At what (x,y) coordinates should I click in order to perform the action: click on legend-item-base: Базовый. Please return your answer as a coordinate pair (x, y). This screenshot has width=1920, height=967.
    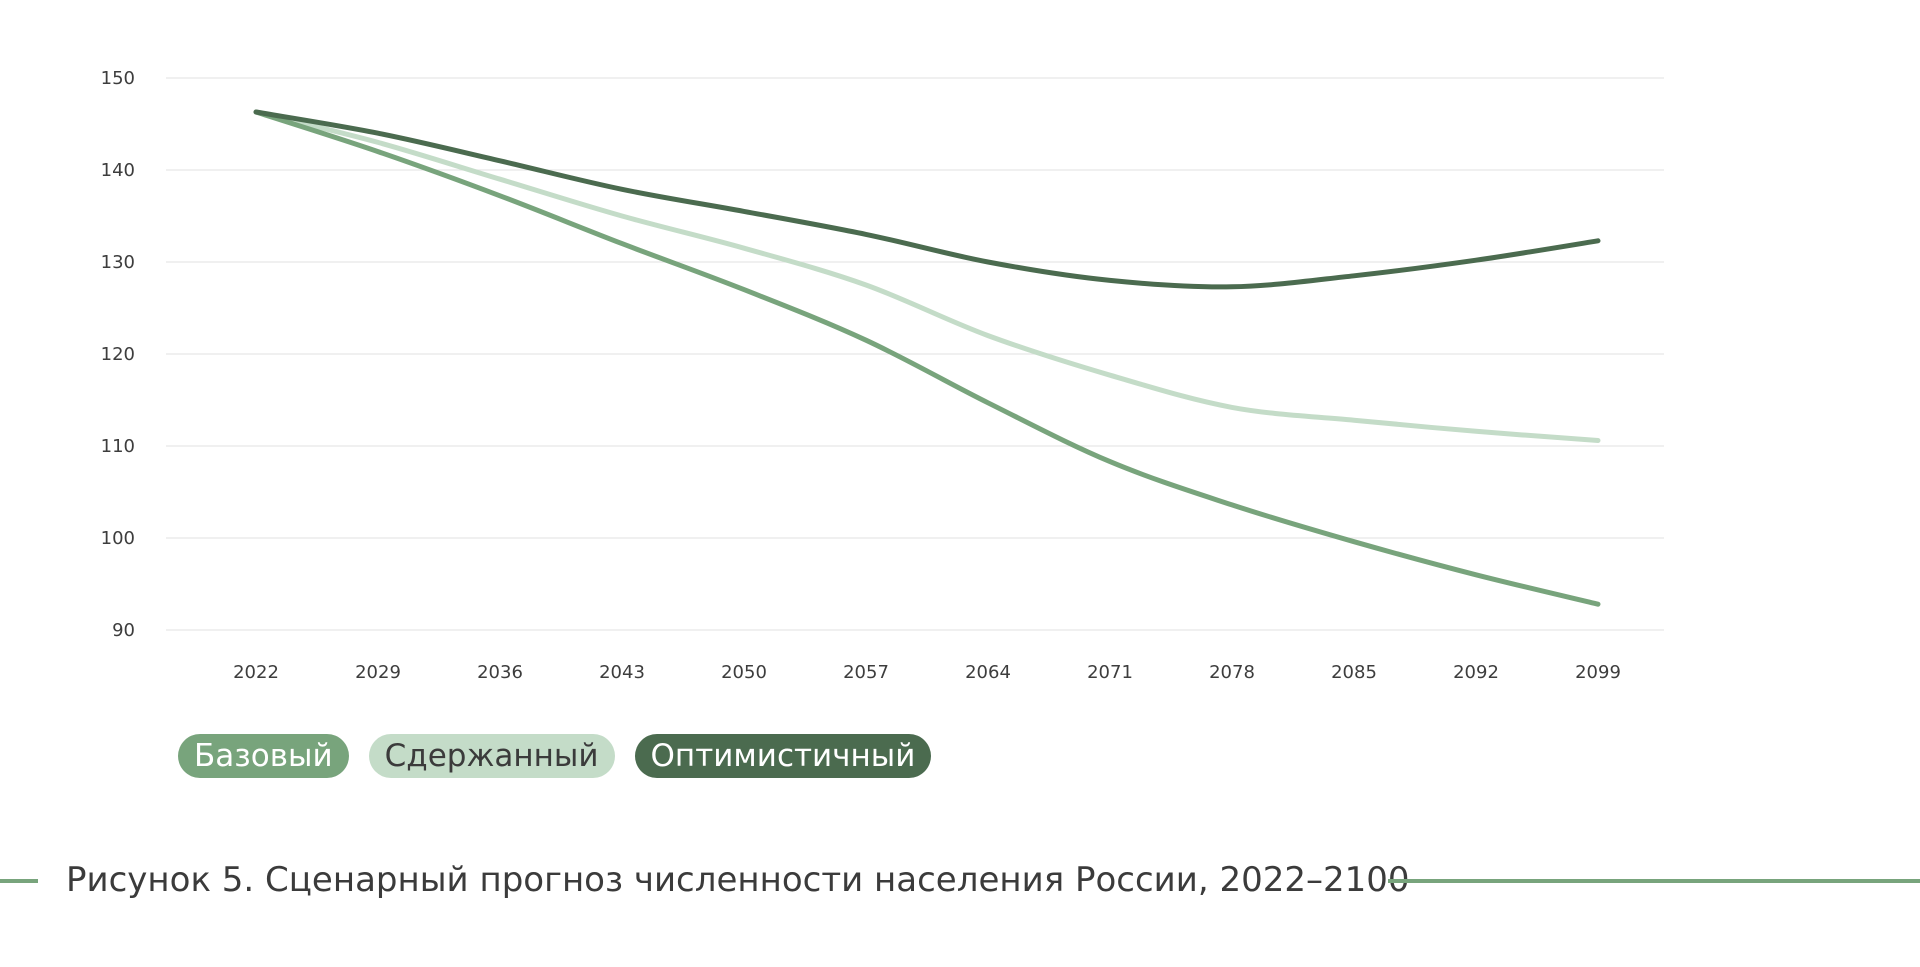
    Looking at the image, I should click on (263, 756).